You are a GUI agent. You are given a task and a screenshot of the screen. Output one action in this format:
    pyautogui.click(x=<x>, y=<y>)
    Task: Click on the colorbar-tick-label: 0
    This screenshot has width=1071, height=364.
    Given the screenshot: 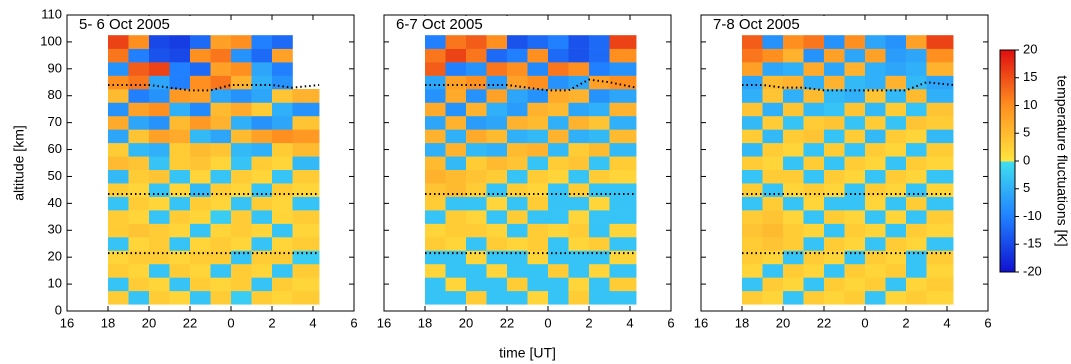 What is the action you would take?
    pyautogui.click(x=1026, y=159)
    